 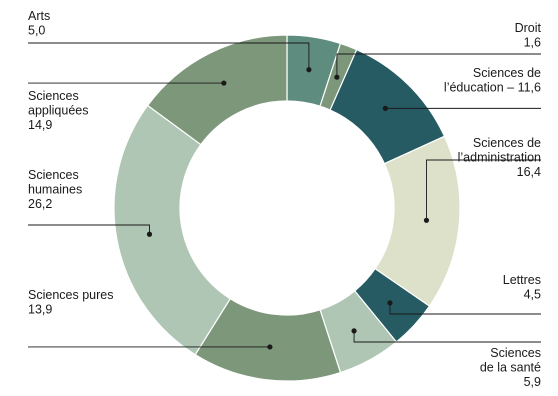 What do you see at coordinates (522, 287) in the screenshot?
I see `slice-label-lettres: Lettres 4,5` at bounding box center [522, 287].